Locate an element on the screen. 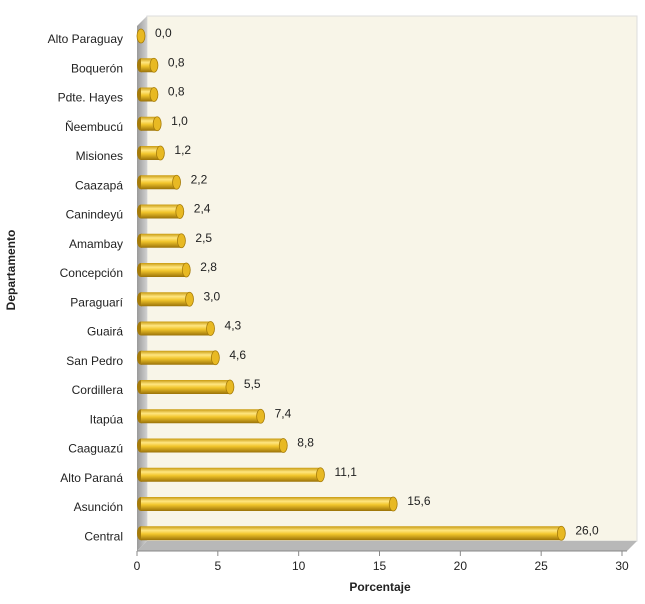 The height and width of the screenshot is (604, 645). y-tick-label: Itapúa is located at coordinates (107, 419).